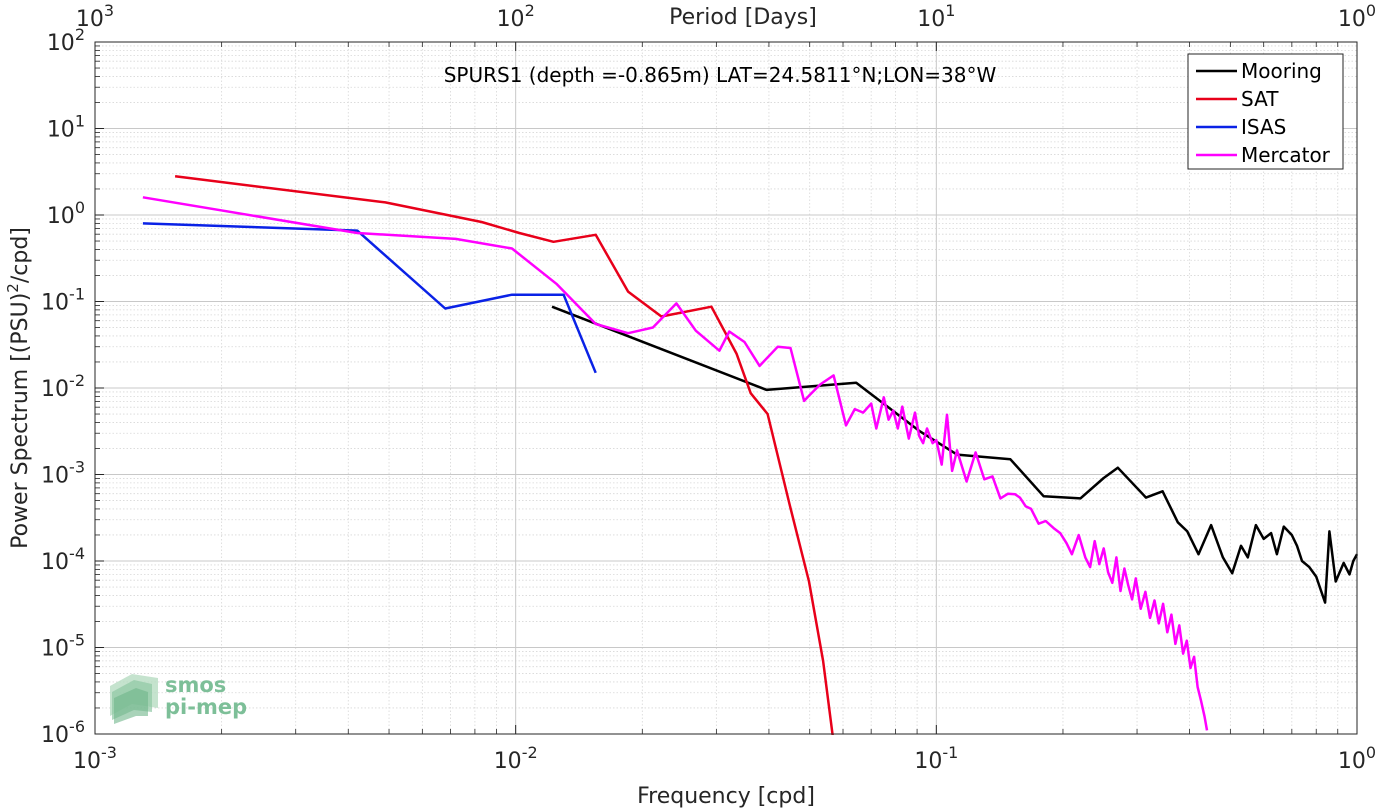 Image resolution: width=1377 pixels, height=809 pixels. Describe the element at coordinates (743, 17) in the screenshot. I see `top-axis-title: Period [Days]` at that location.